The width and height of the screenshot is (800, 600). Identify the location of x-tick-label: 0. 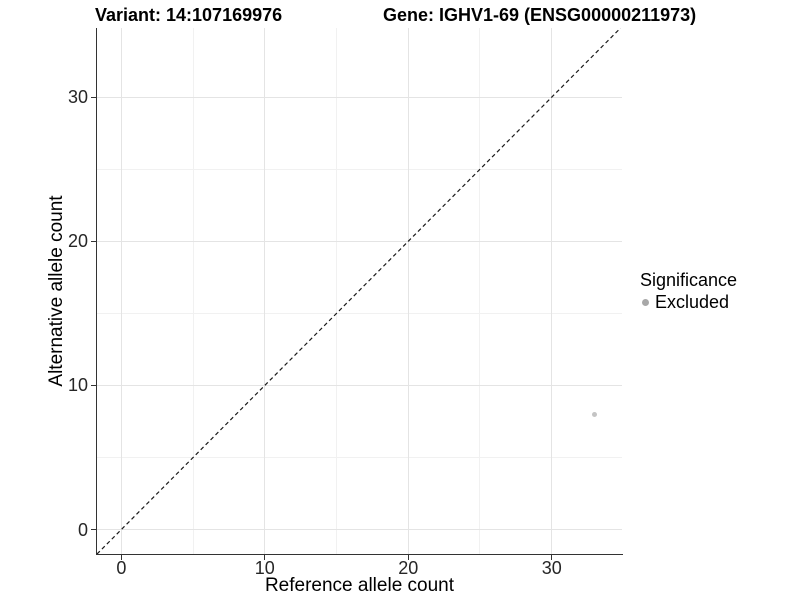
(121, 568).